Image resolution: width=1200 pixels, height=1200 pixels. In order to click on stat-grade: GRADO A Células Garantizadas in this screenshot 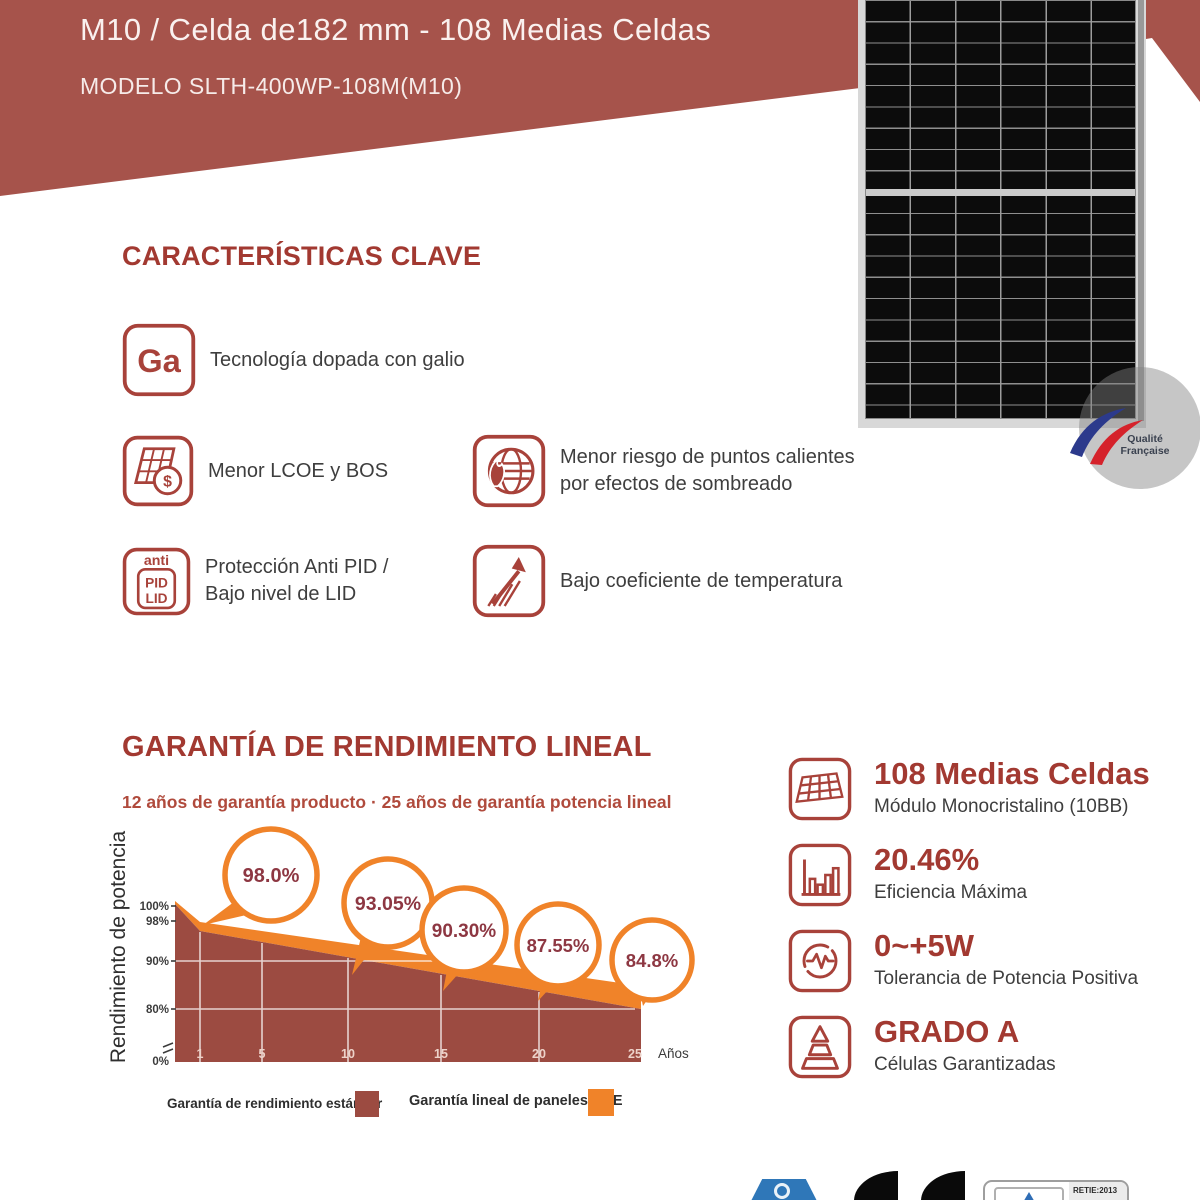, I will do `click(922, 1047)`.